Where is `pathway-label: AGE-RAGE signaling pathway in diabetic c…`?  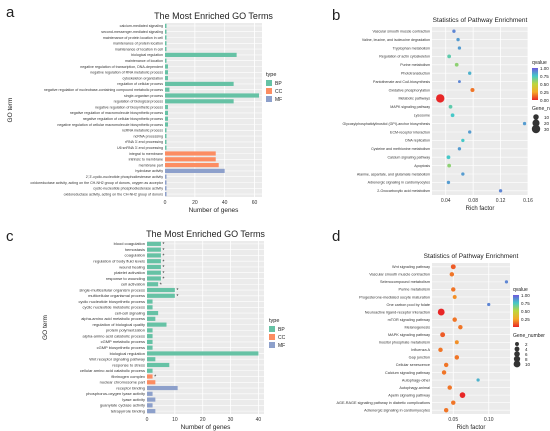 pathway-label: AGE-RAGE signaling pathway in diabetic c… is located at coordinates (384, 403).